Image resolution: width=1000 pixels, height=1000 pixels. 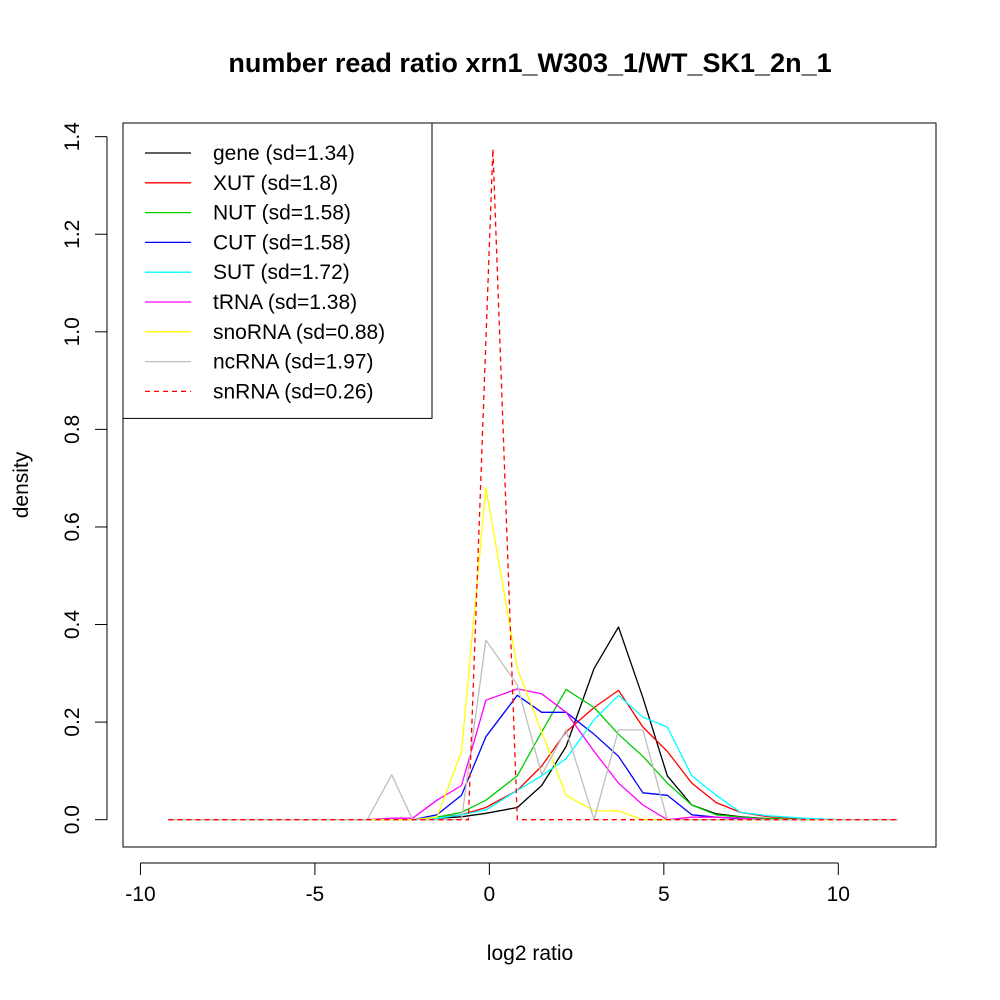 What do you see at coordinates (72, 429) in the screenshot?
I see `y-tick-label: 0.8` at bounding box center [72, 429].